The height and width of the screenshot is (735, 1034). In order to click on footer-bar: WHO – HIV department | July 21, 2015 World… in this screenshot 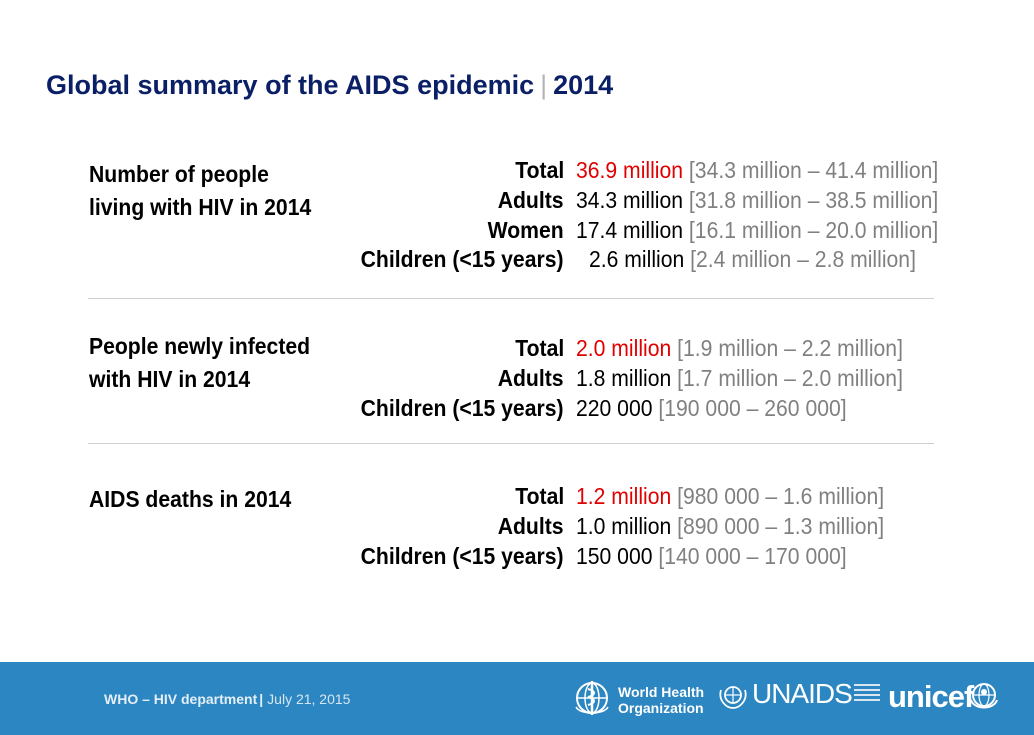, I will do `click(517, 698)`.